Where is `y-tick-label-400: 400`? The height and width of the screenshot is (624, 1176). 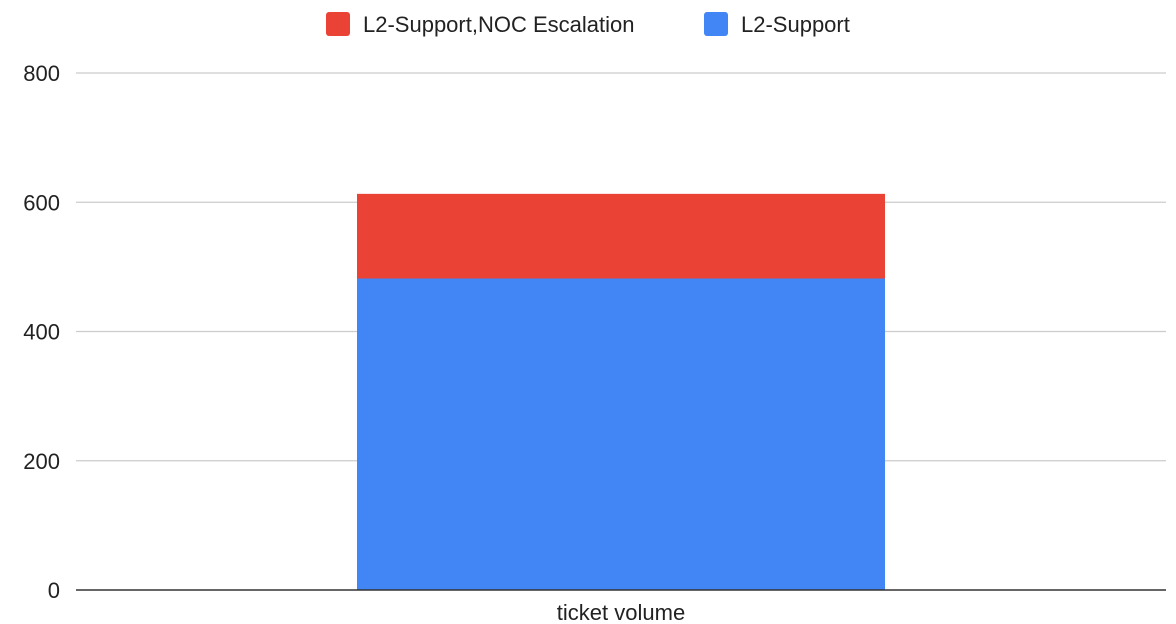 y-tick-label-400: 400 is located at coordinates (41, 332).